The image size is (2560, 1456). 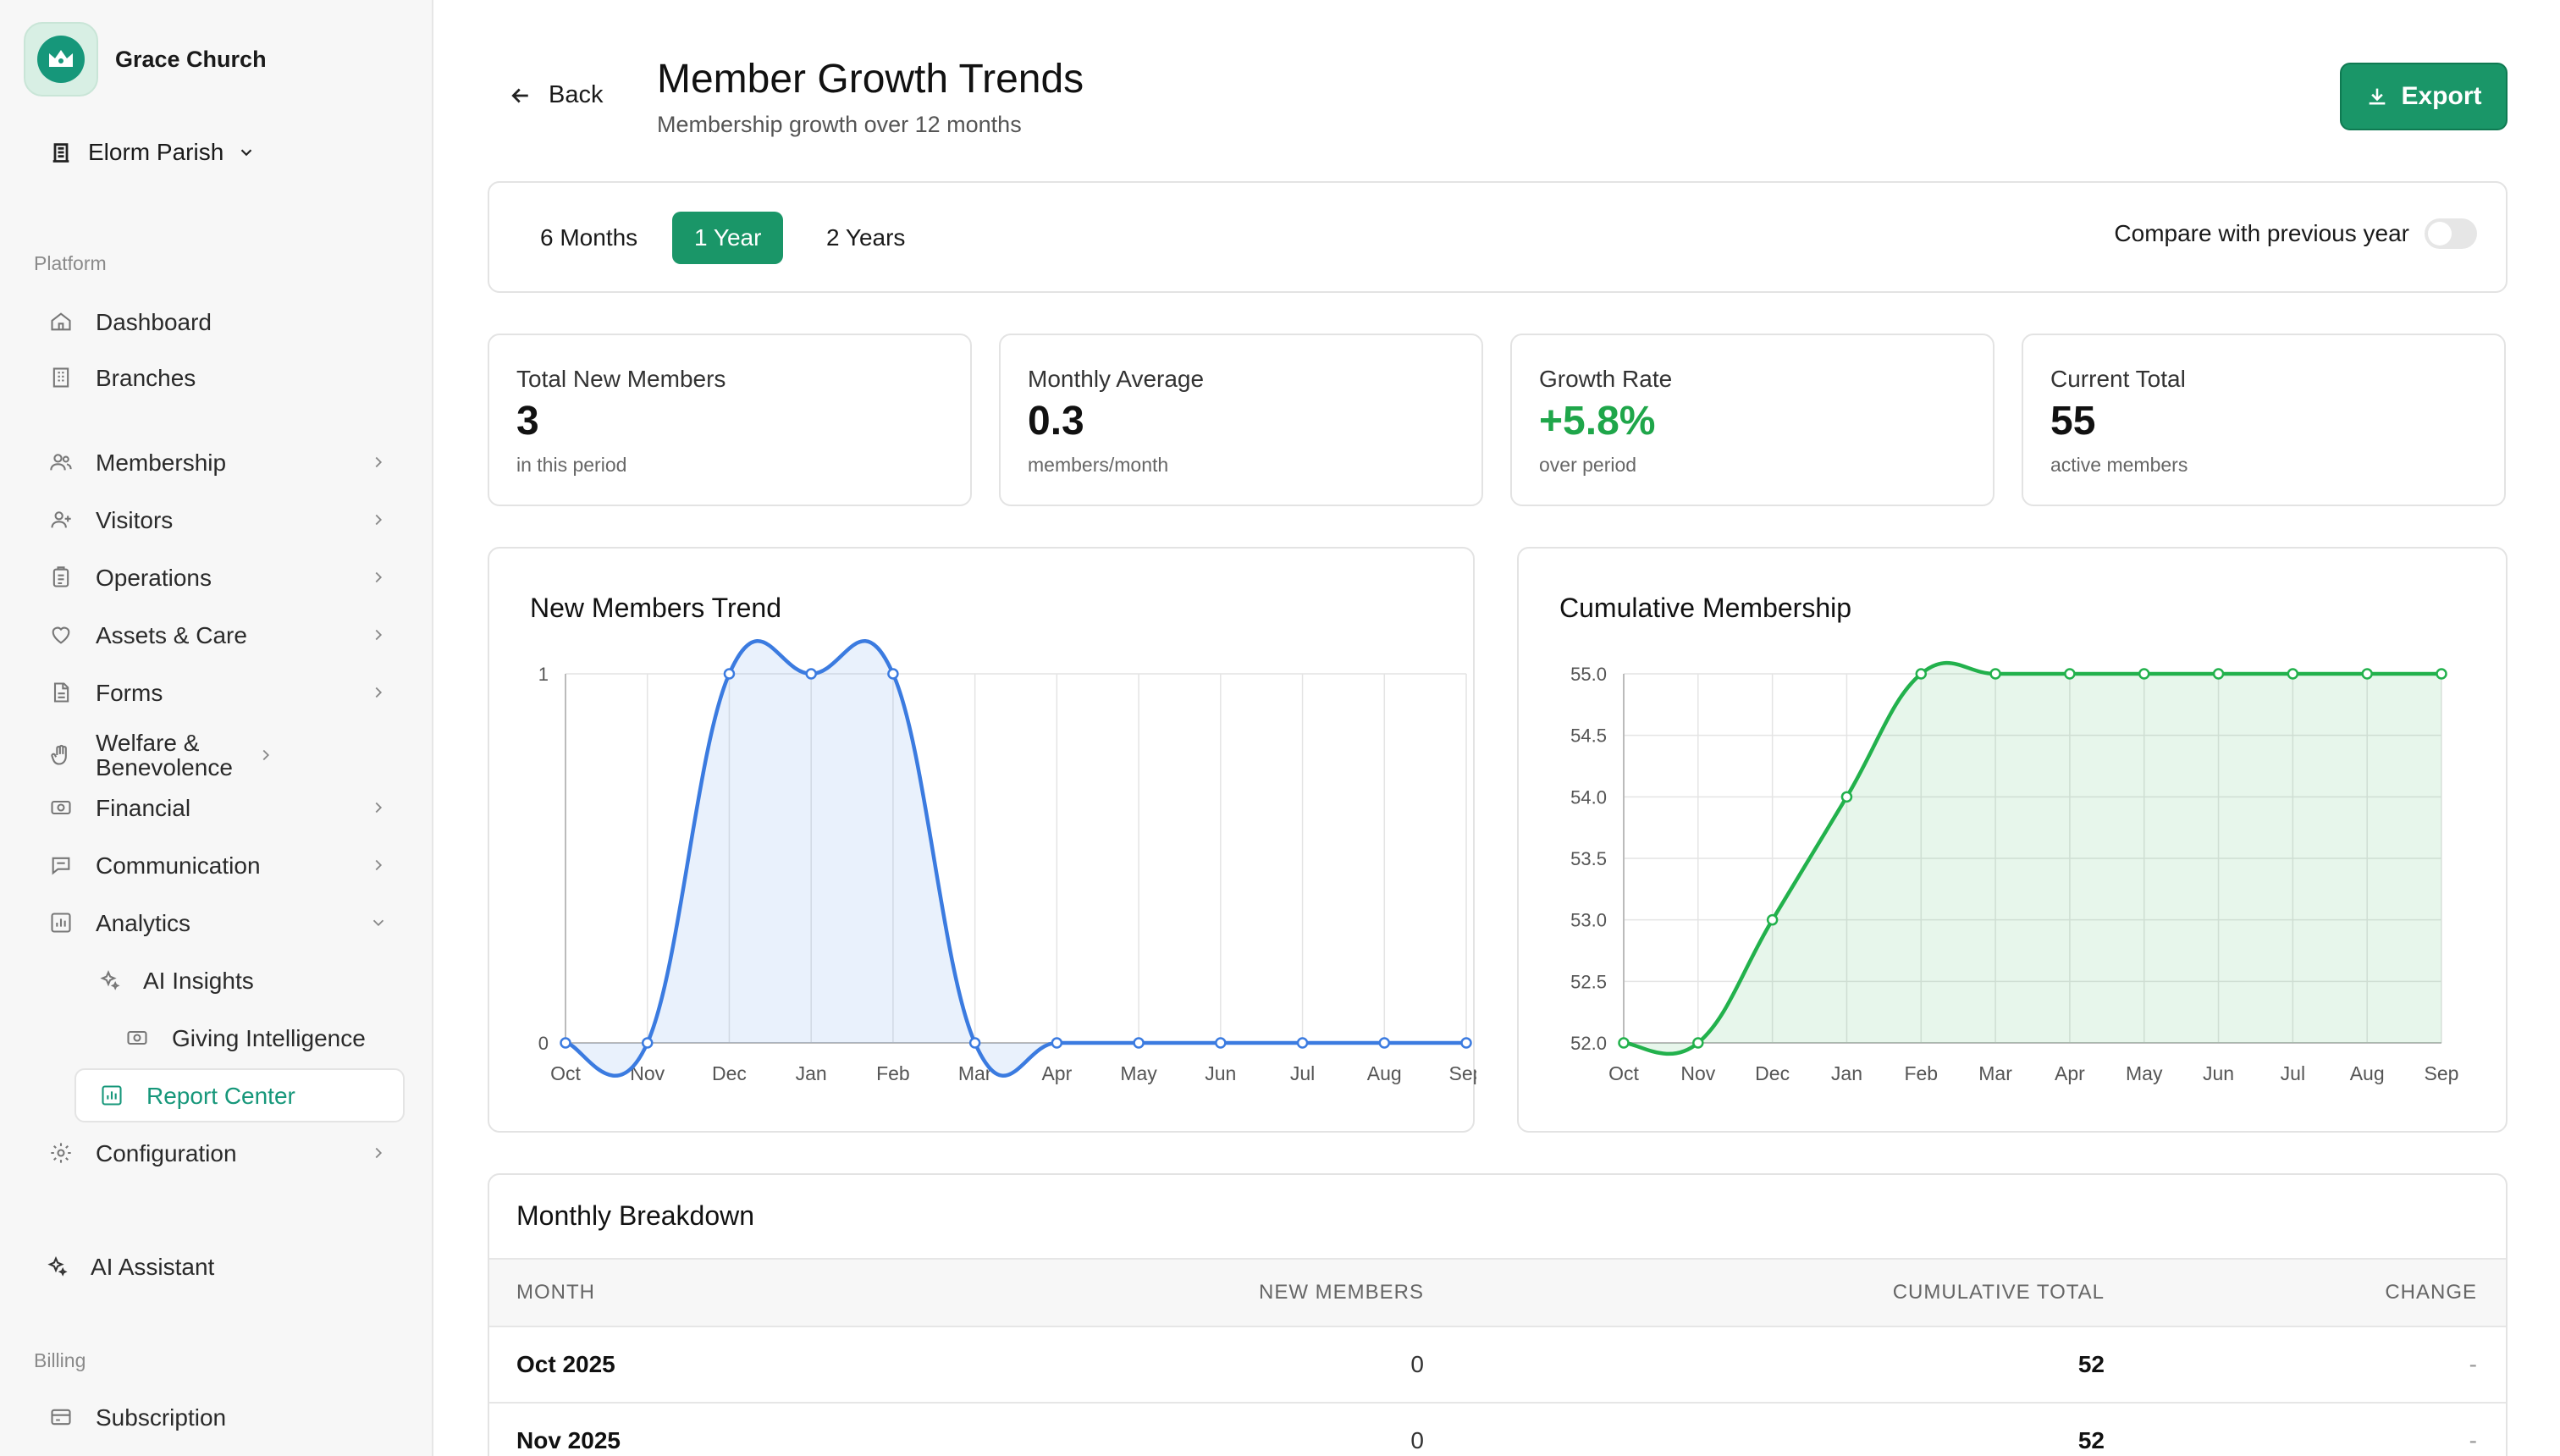 I want to click on sidebar-item-visitors: Visitors, so click(x=222, y=520).